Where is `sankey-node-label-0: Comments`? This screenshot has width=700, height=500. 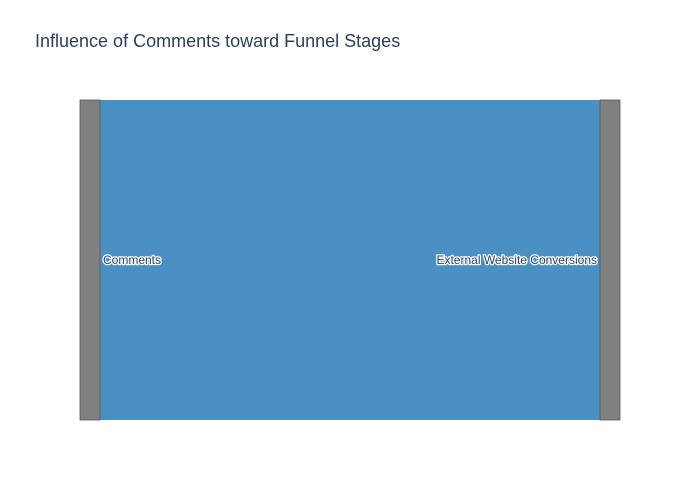
sankey-node-label-0: Comments is located at coordinates (132, 260).